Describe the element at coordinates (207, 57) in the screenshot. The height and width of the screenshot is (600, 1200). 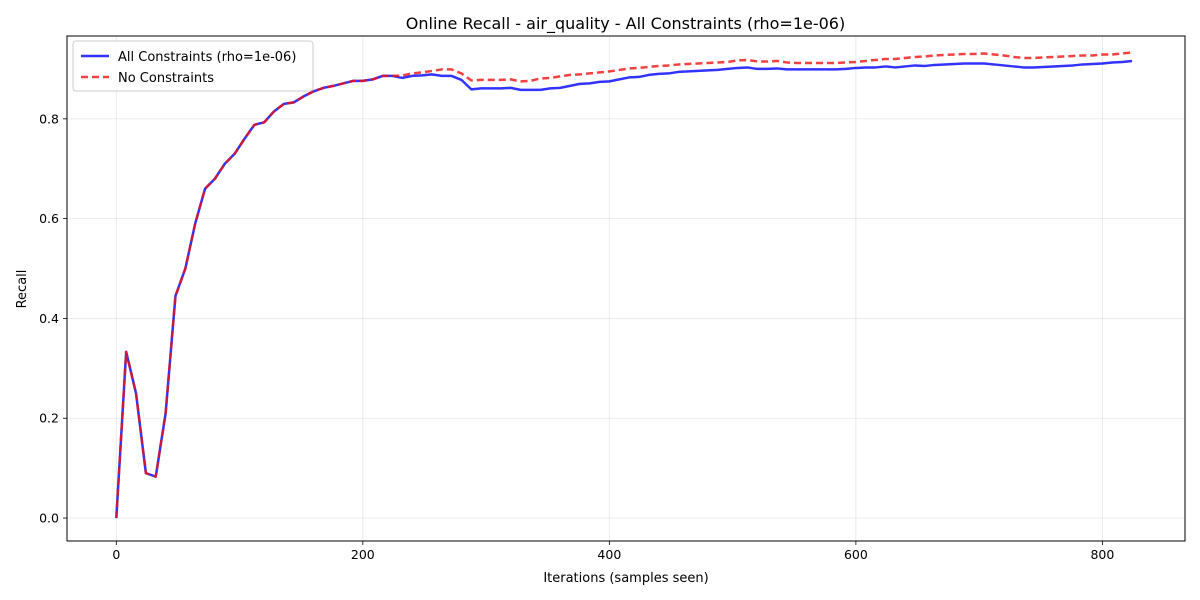
I see `legend-label-all-constraints: All Constraints (rho=1e-06)` at that location.